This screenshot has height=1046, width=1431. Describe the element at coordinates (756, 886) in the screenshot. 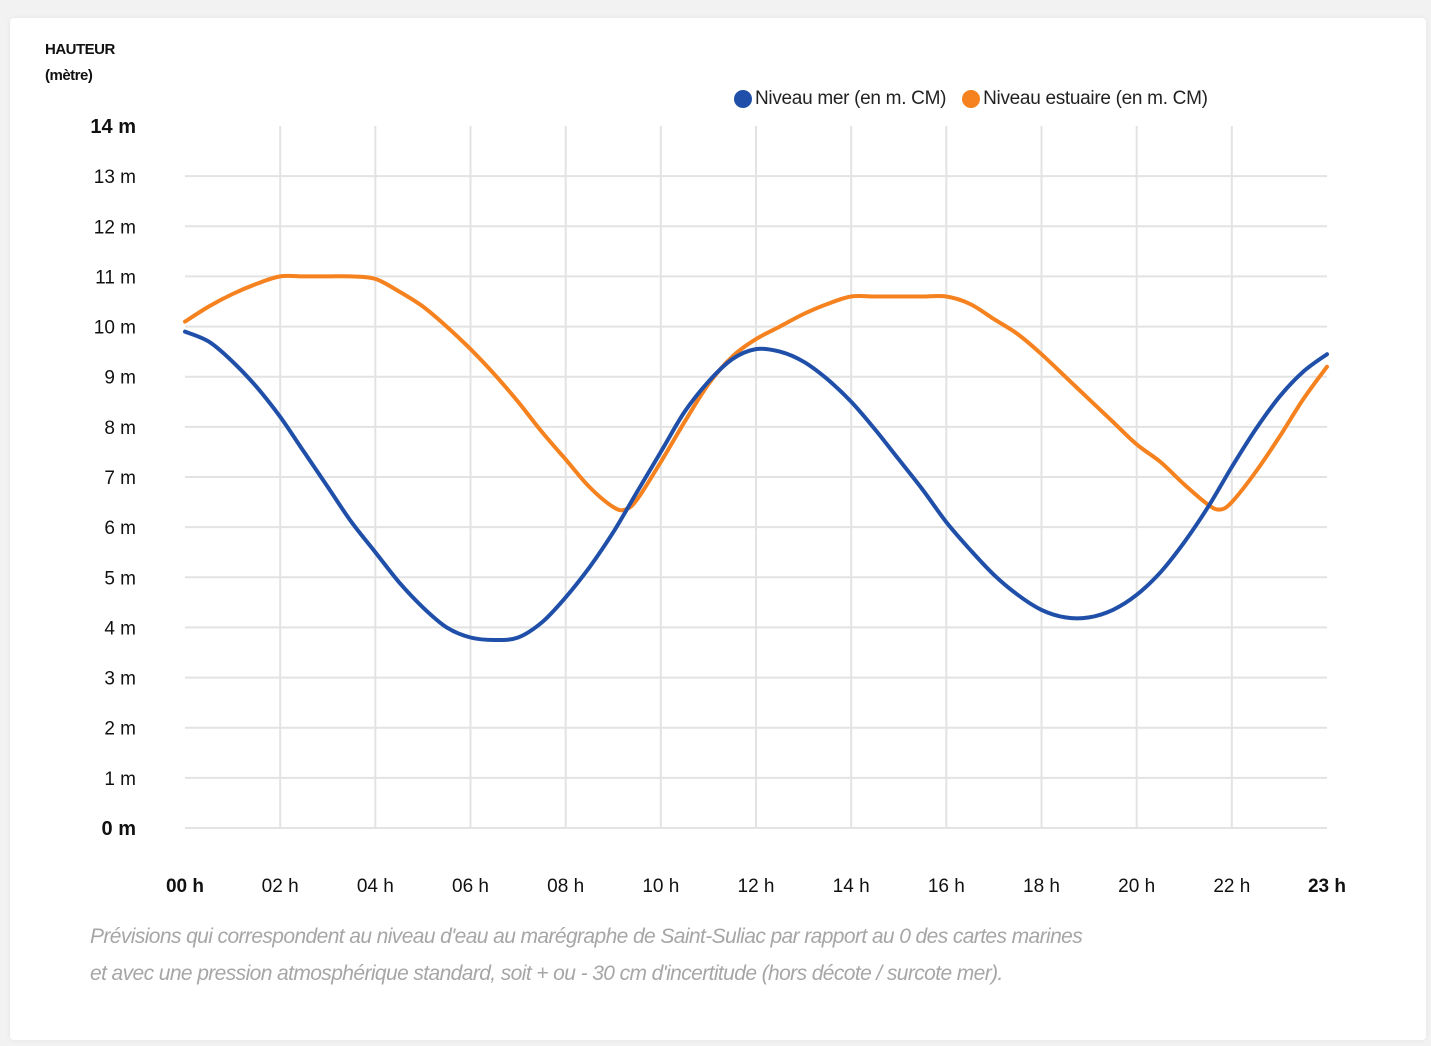

I see `x-tick-label: 12 h` at that location.